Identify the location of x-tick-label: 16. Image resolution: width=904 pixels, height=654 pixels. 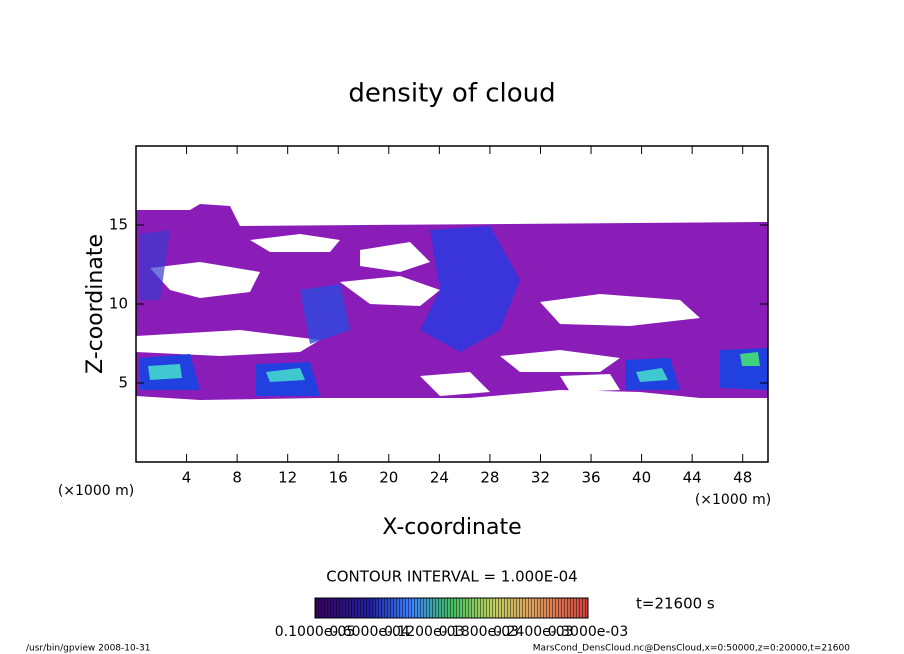
(338, 478).